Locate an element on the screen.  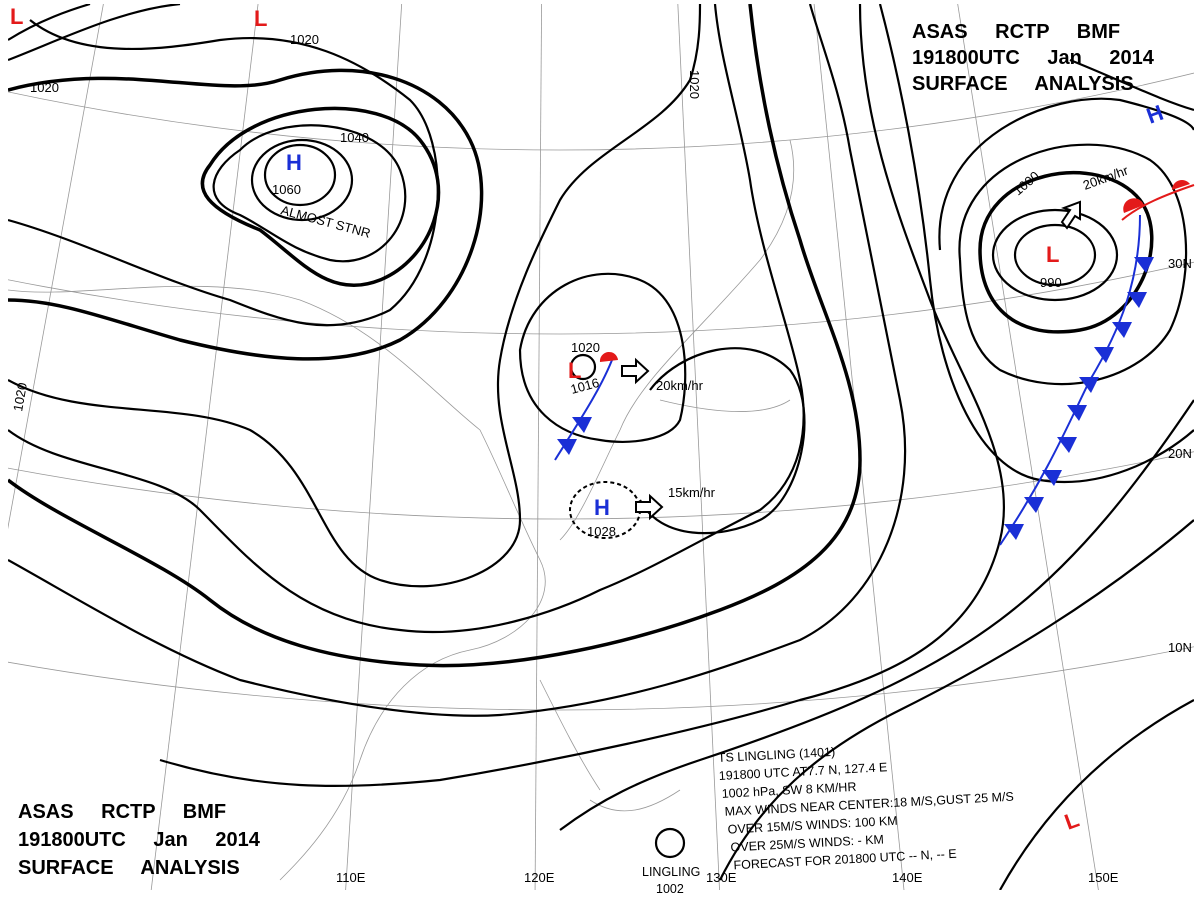
typhoon-name: LINGLING is located at coordinates (671, 872).